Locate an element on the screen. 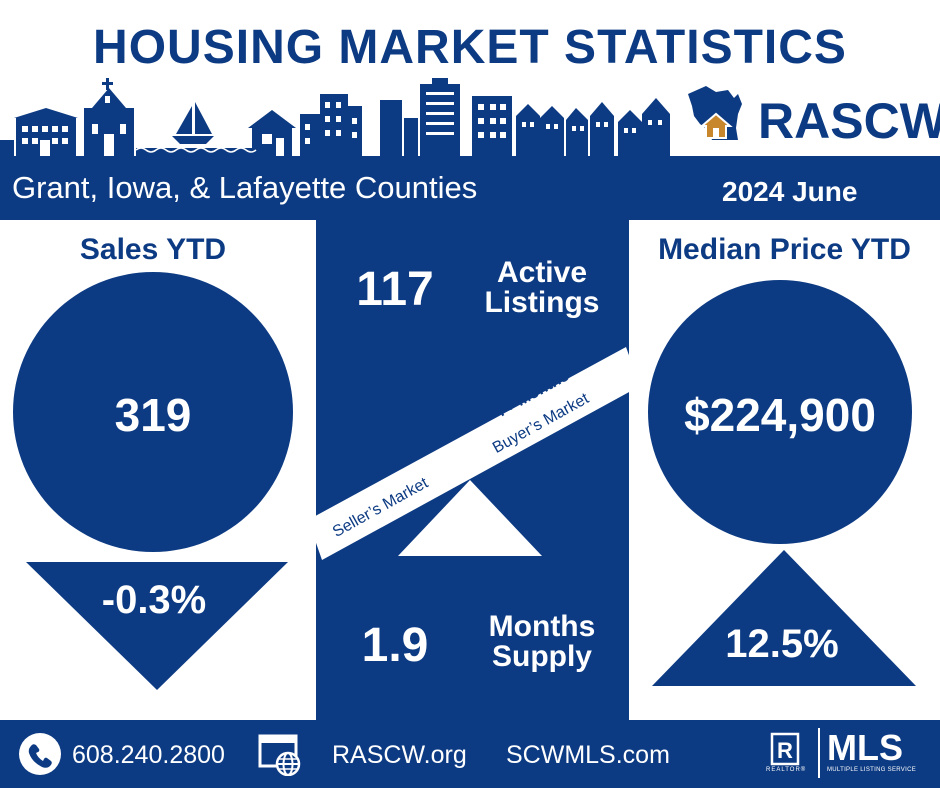 The image size is (940, 788). page-title: HOUSING MARKET STATISTICS is located at coordinates (470, 47).